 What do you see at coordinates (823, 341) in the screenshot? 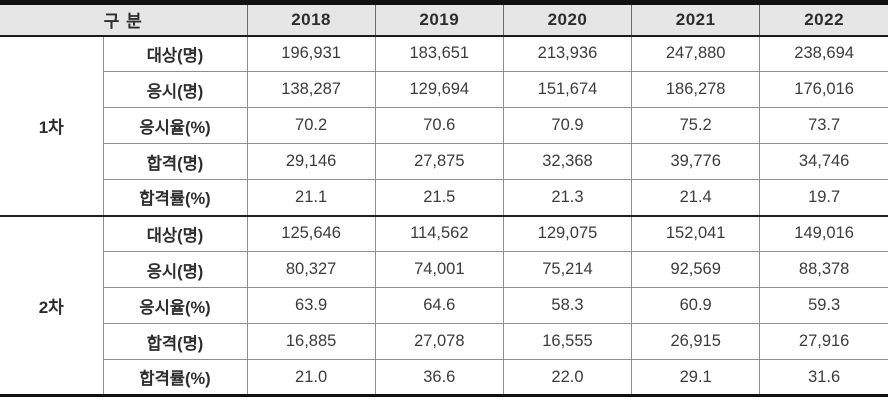
I see `data-cell: 27,916` at bounding box center [823, 341].